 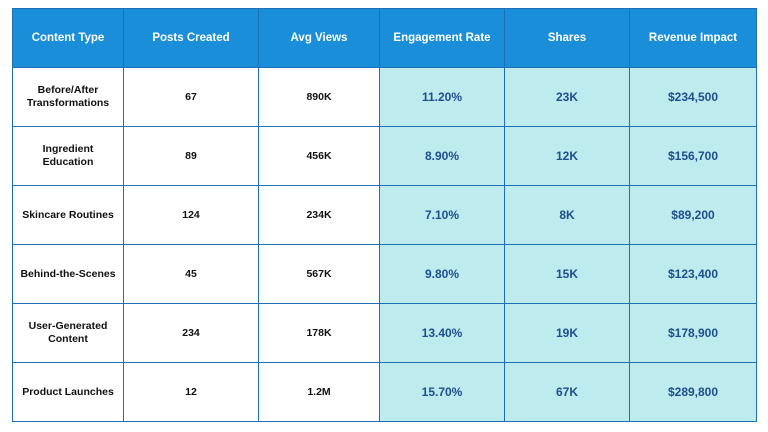 What do you see at coordinates (68, 38) in the screenshot?
I see `header-content-type: Content Type` at bounding box center [68, 38].